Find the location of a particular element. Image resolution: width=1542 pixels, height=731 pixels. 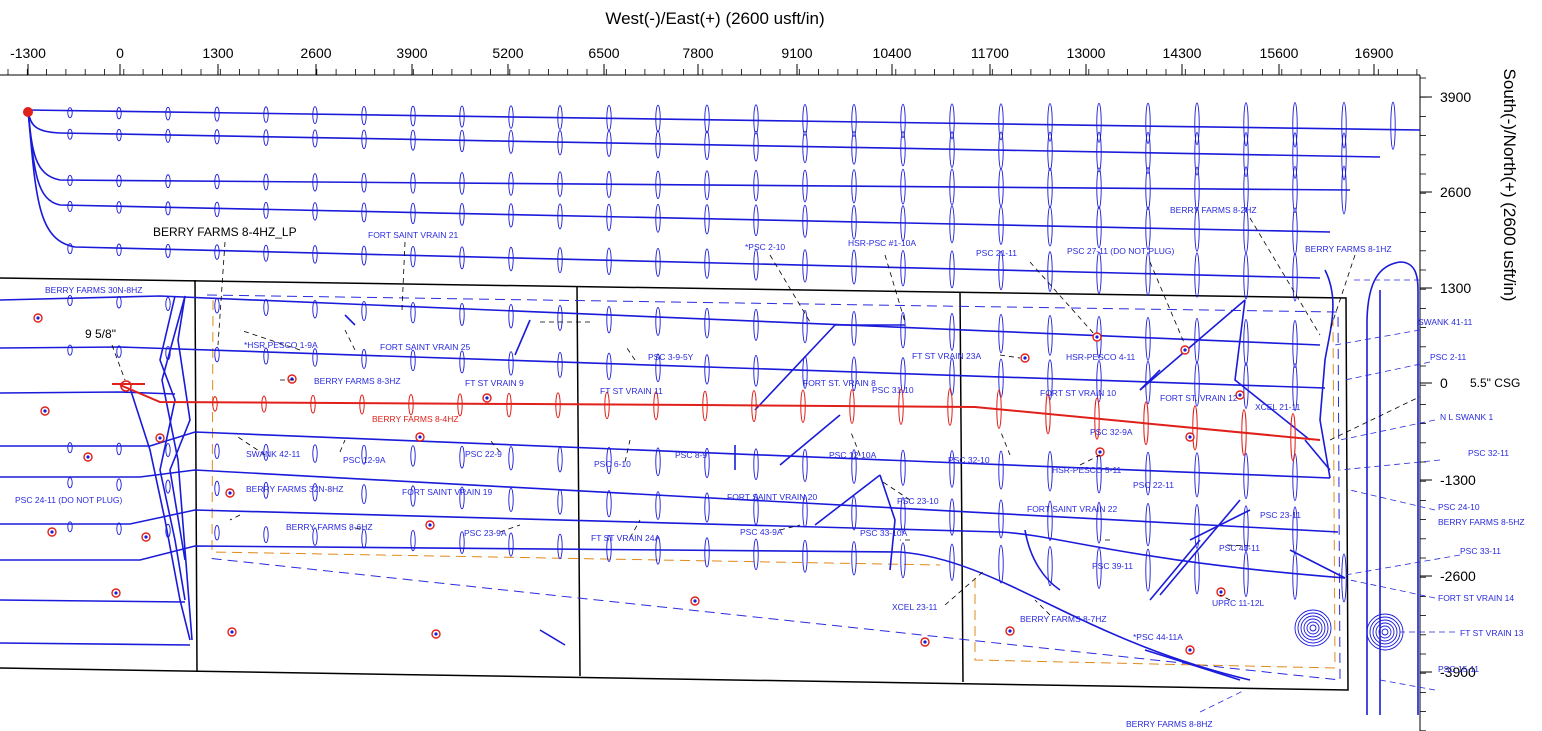

well-label: PSC 39-11 is located at coordinates (1112, 566).